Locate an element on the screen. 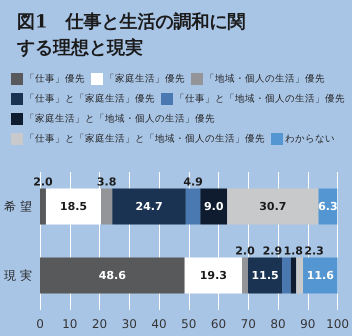 Image resolution: width=352 pixels, height=336 pixels. x-tick-label: 100 is located at coordinates (337, 324).